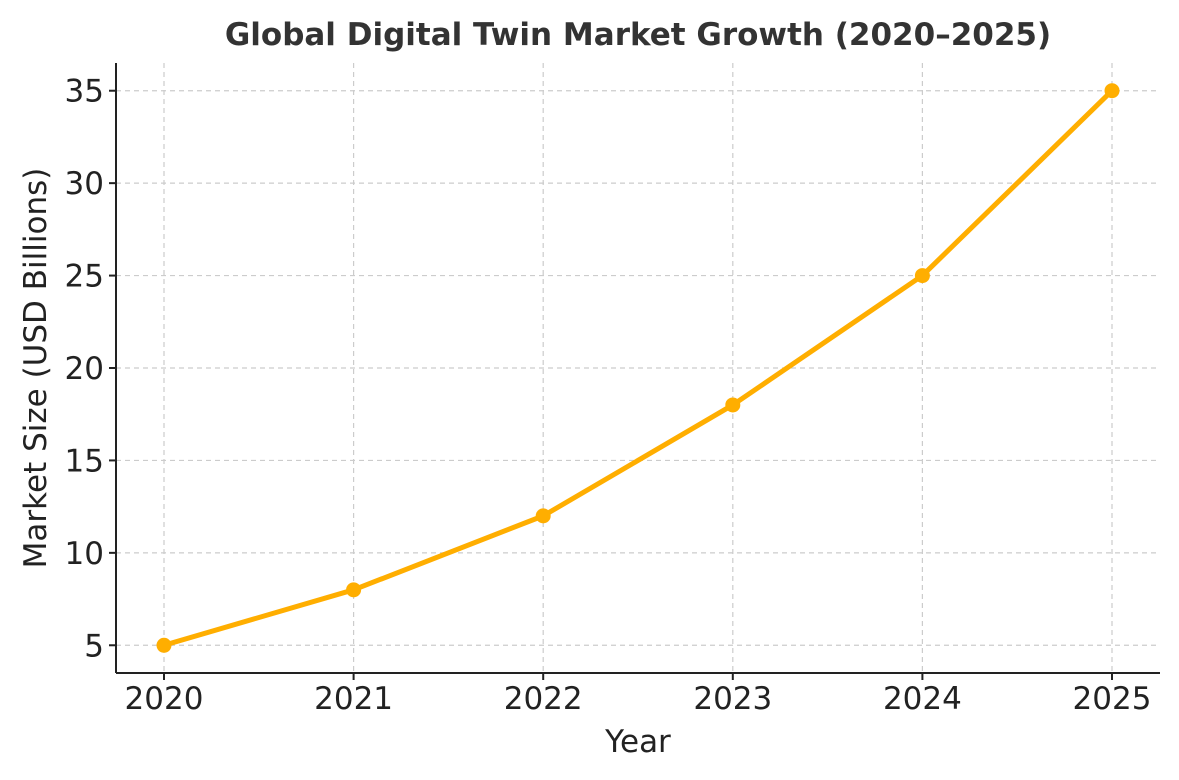 The image size is (1179, 780). Describe the element at coordinates (84, 277) in the screenshot. I see `y-tick-label: 25` at that location.